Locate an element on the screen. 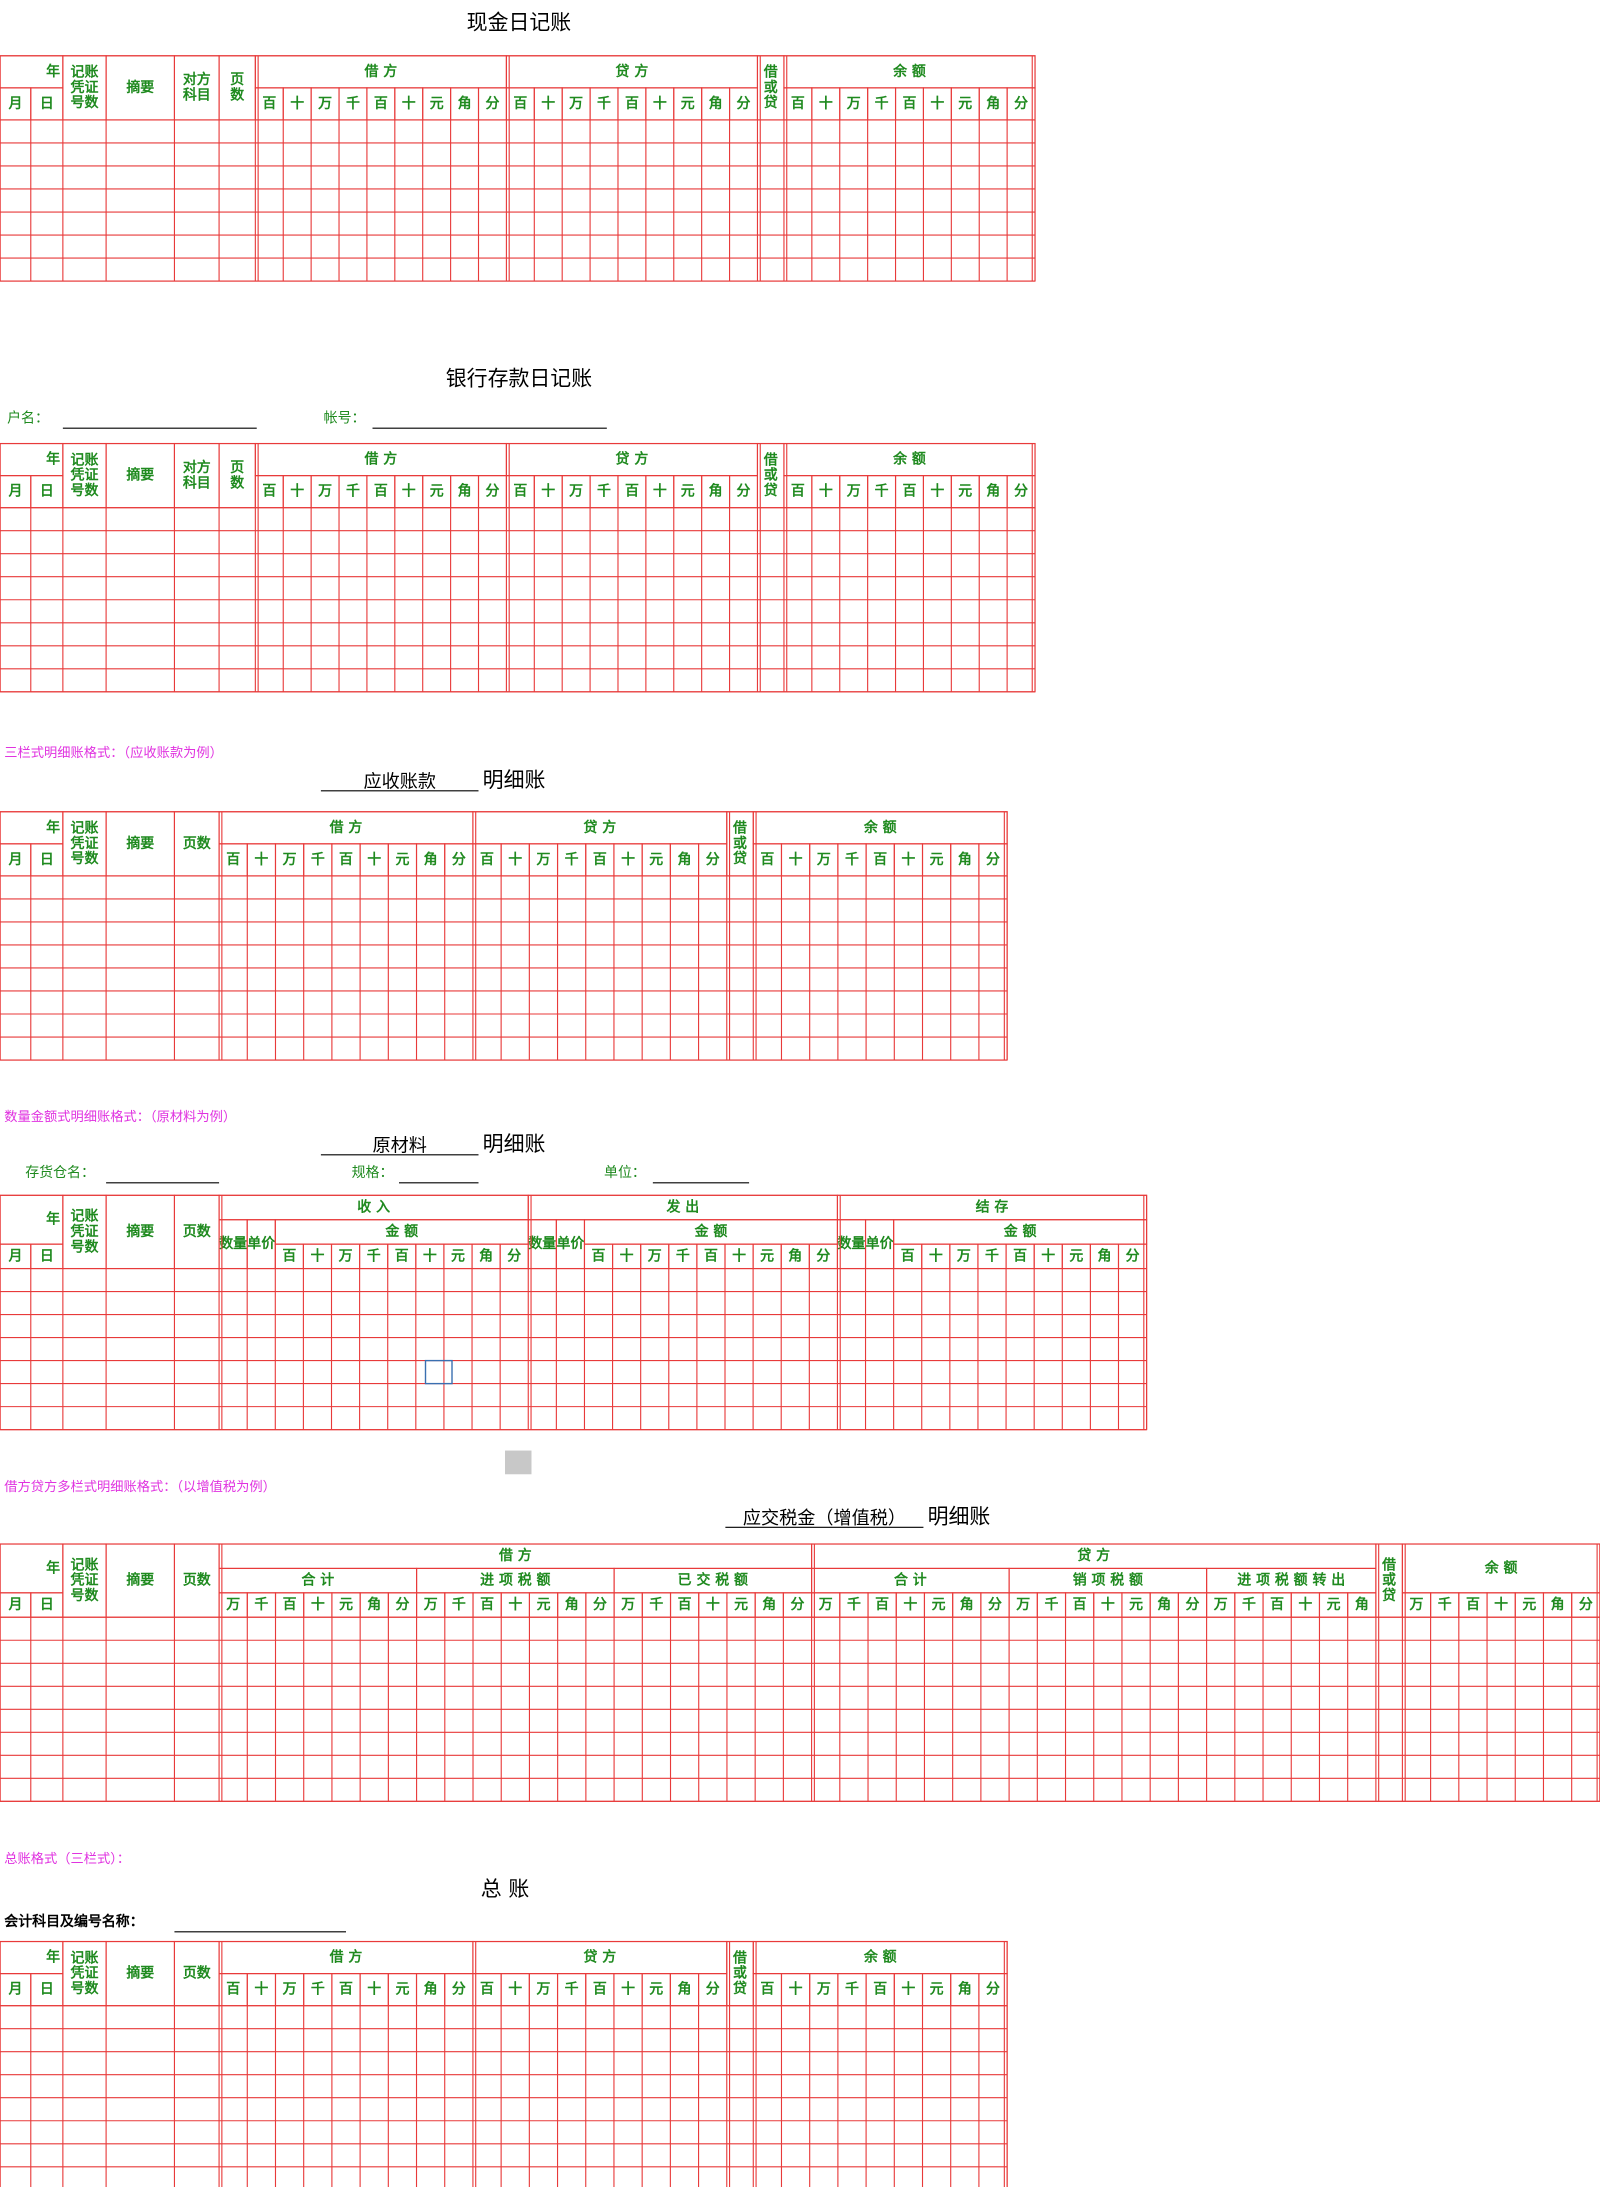 Image resolution: width=1600 pixels, height=2187 pixels. label: 进 项 税 额 转 出 is located at coordinates (1291, 1580).